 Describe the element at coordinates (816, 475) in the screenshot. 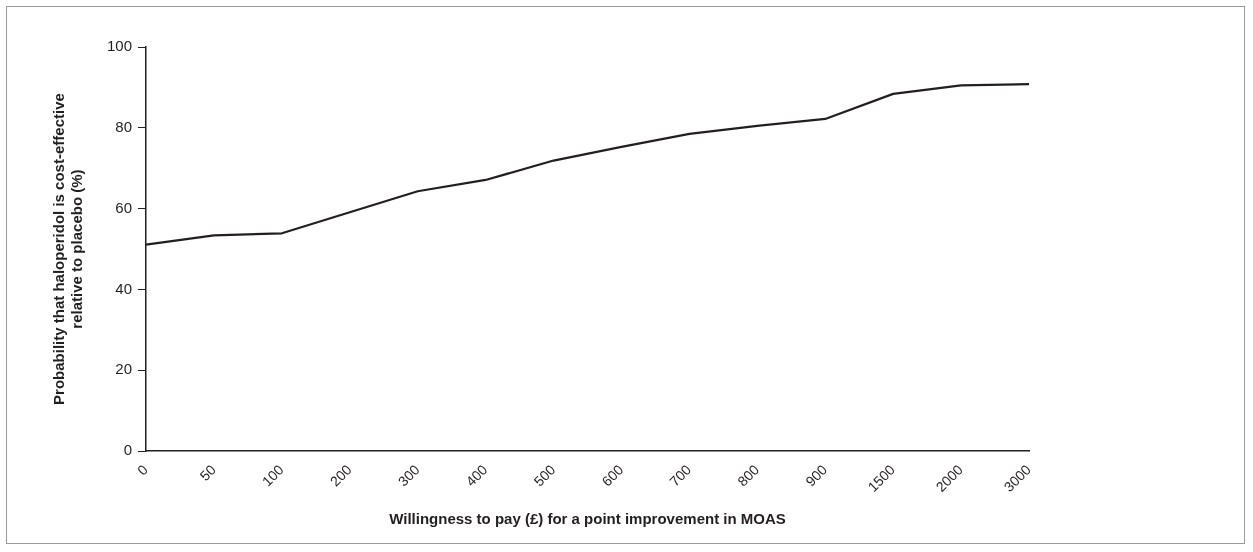

I see `x-tick-label: 900` at that location.